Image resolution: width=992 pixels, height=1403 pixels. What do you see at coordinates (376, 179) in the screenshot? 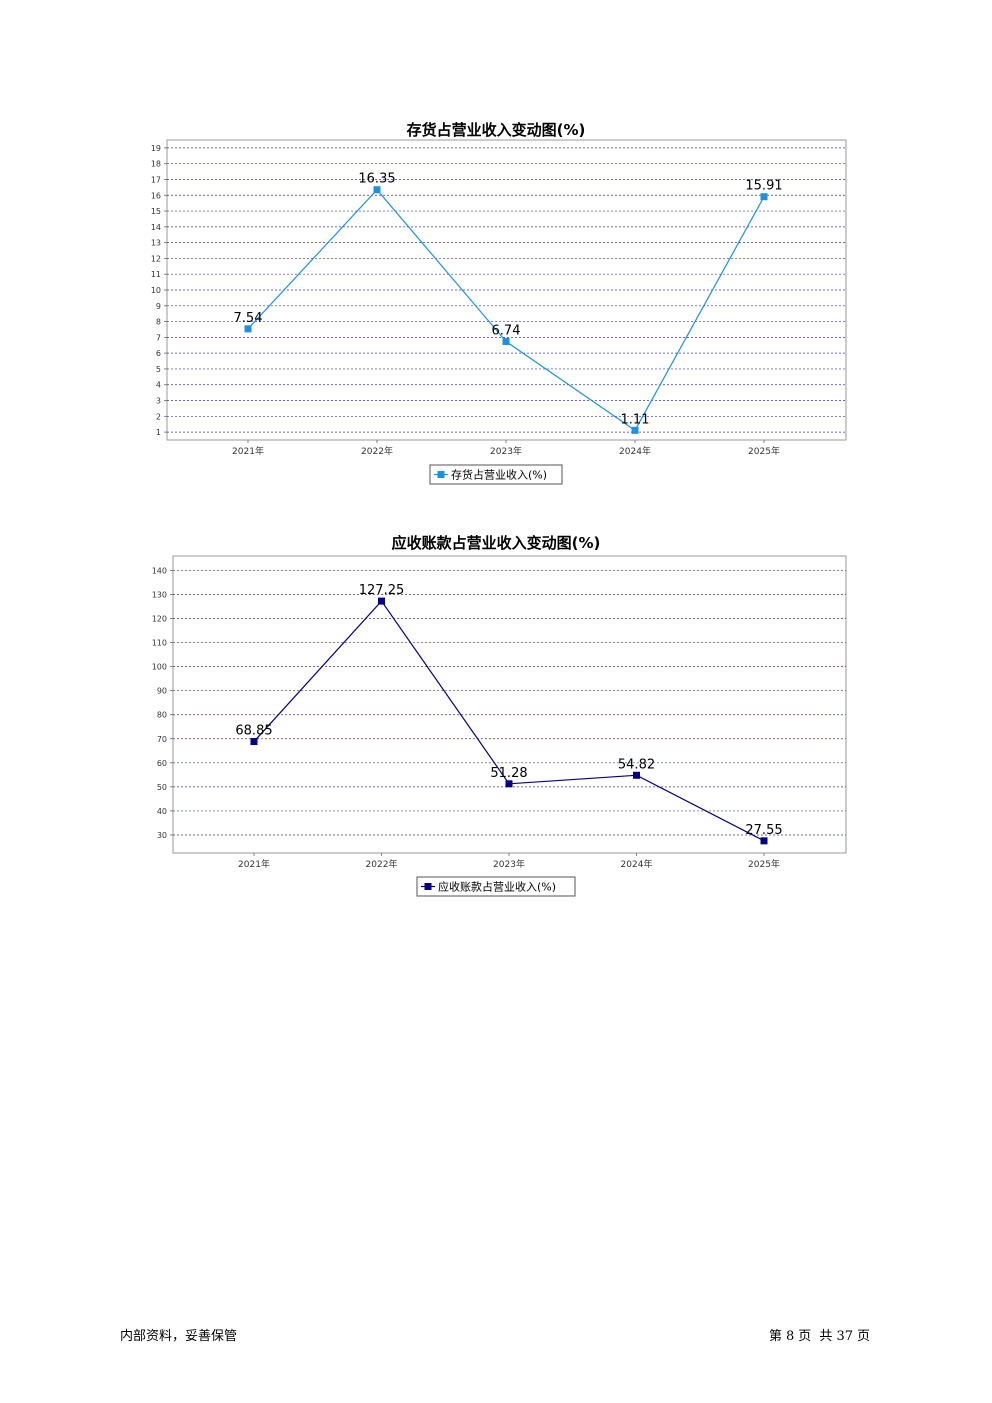
I see `data-label: 16.35` at bounding box center [376, 179].